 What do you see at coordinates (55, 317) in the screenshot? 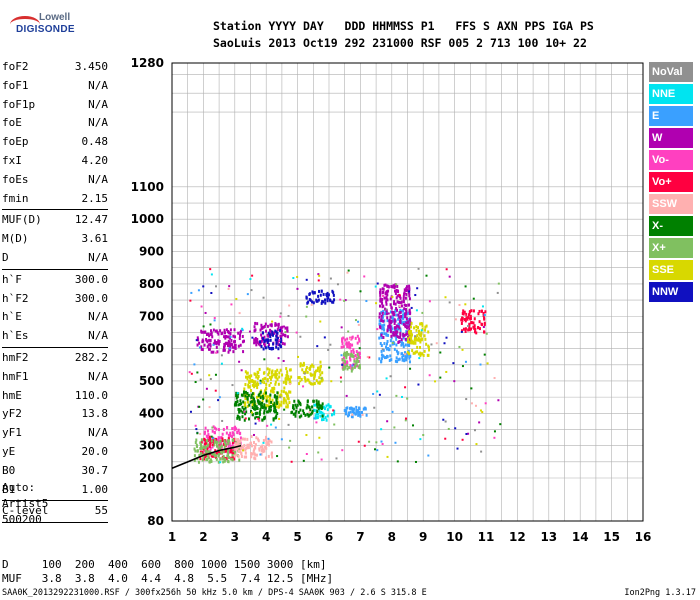
I see `param-row: h`E N/A` at bounding box center [55, 317].